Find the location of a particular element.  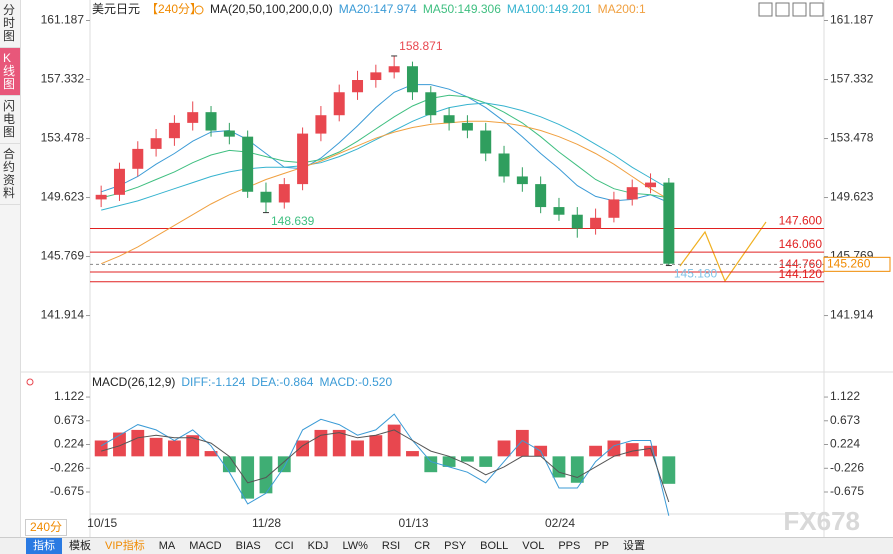

toolbar-tab: PP is located at coordinates (602, 546).